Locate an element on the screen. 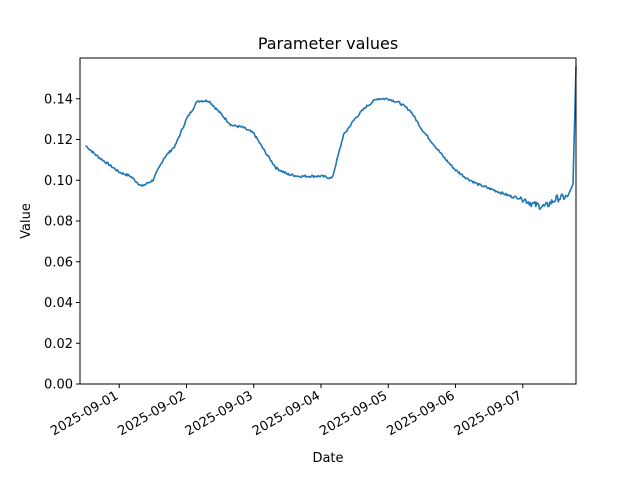 The width and height of the screenshot is (640, 480). x-tick-label: 2025-09-03 is located at coordinates (219, 413).